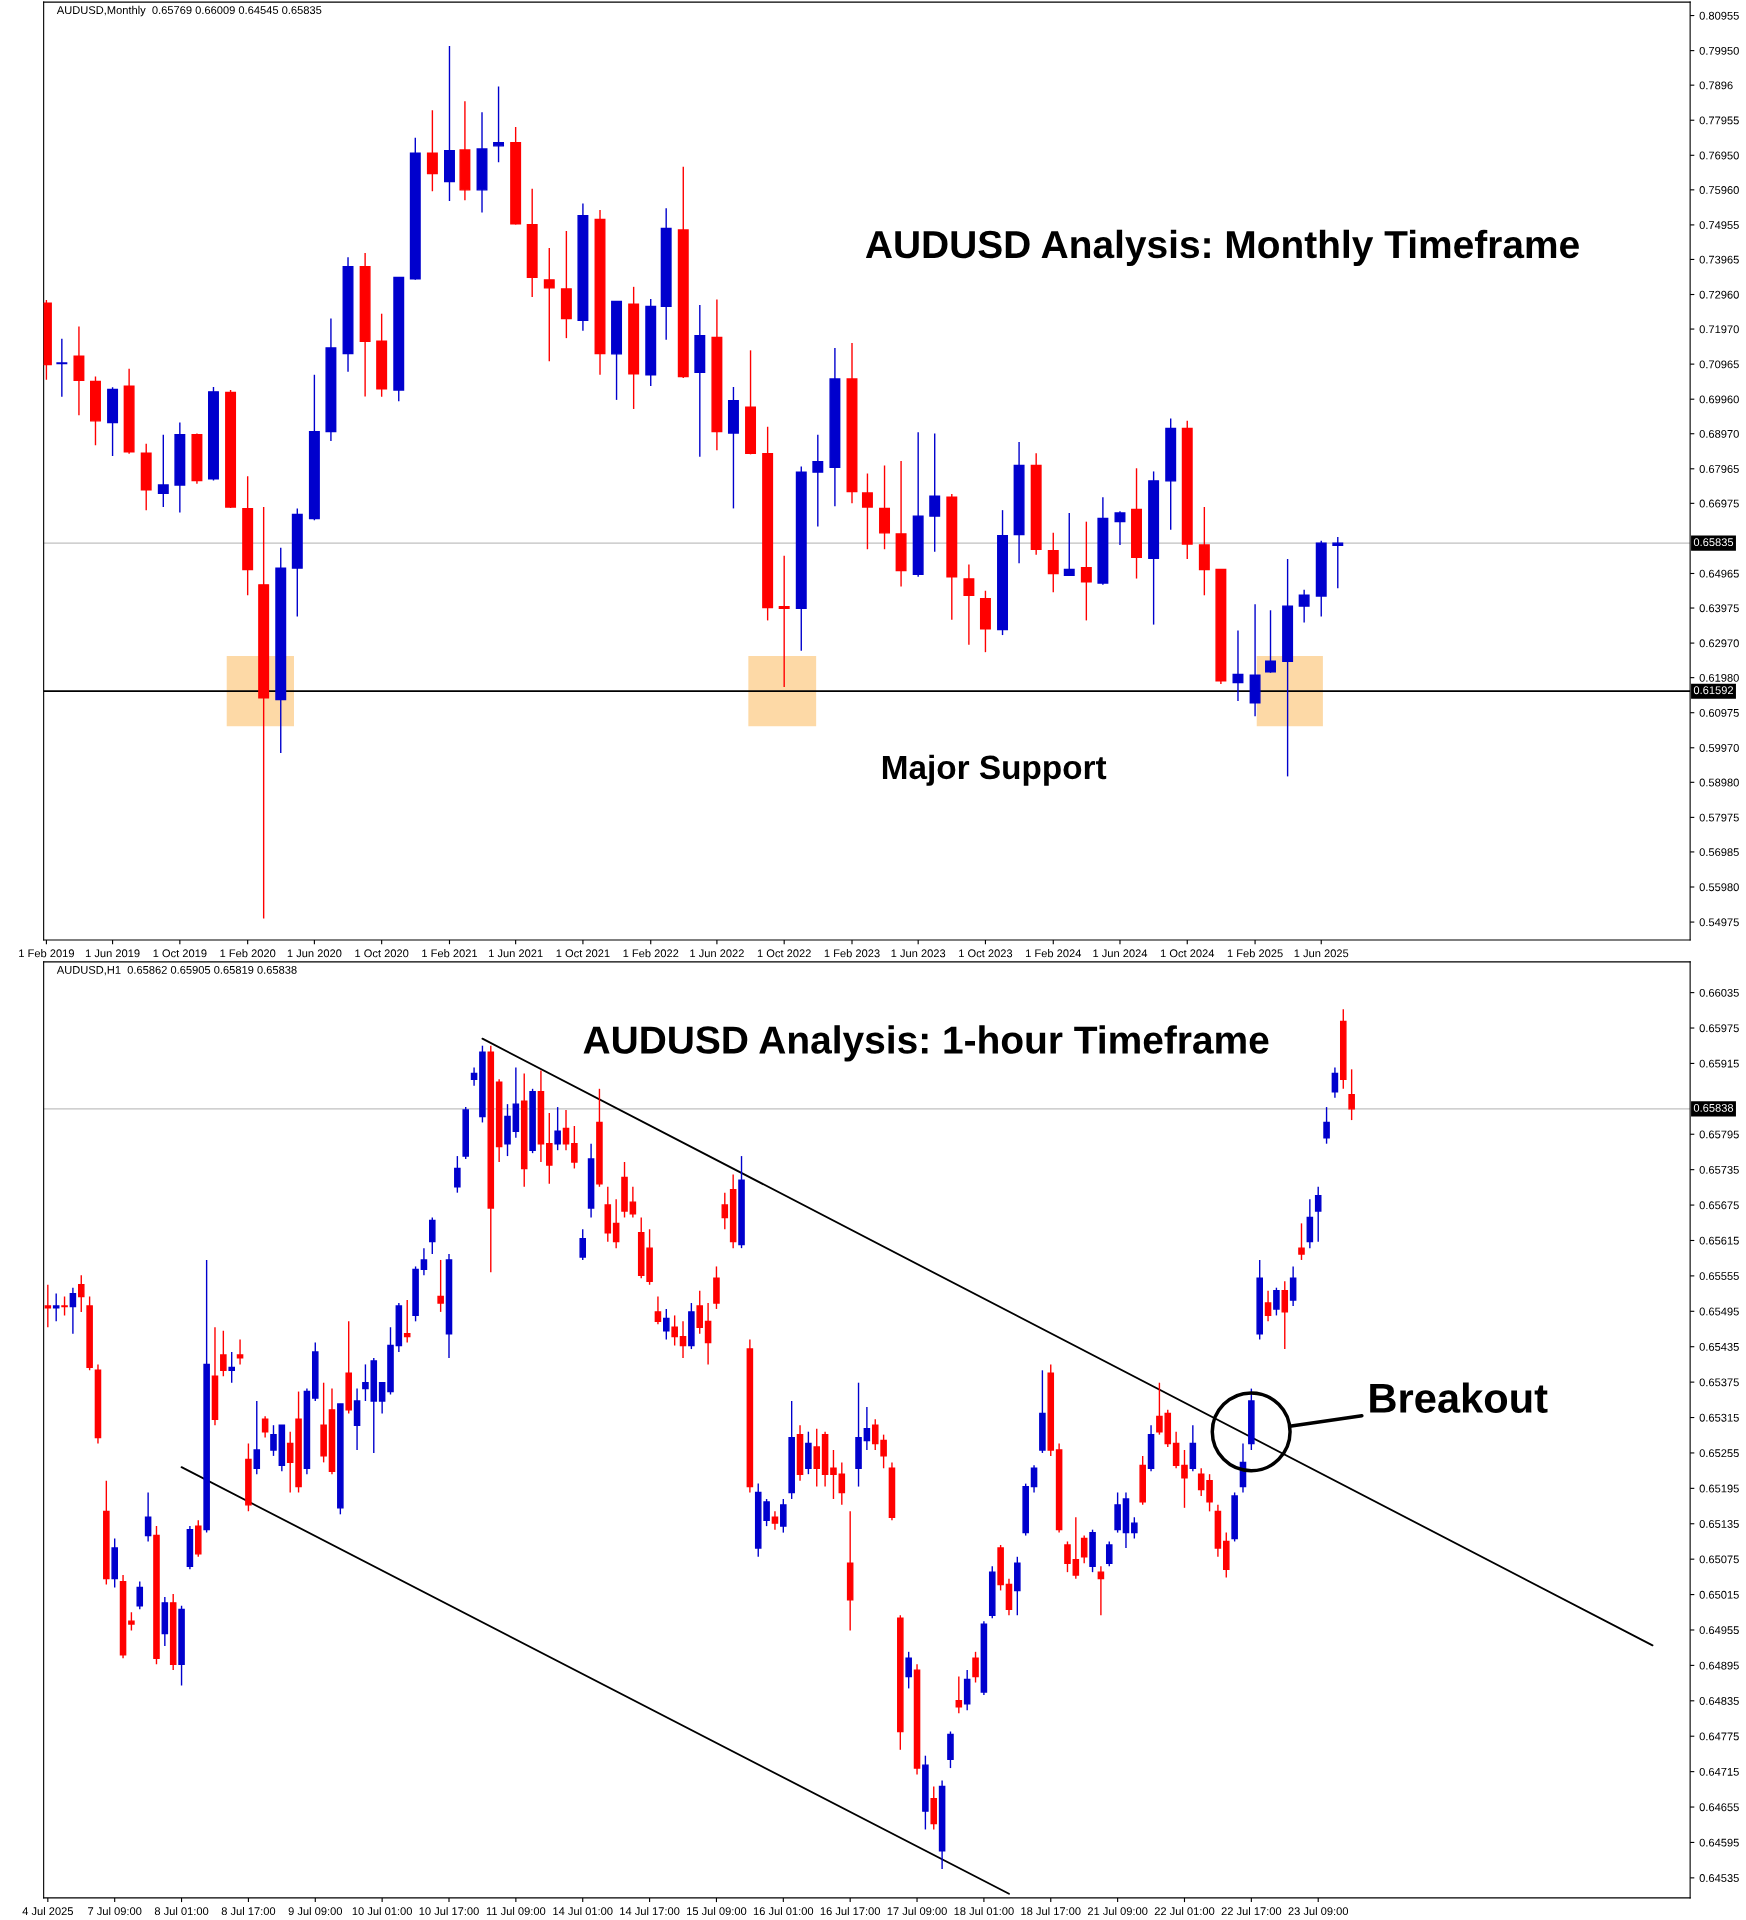  I want to click on x-tick-label: 1 Oct 2019, so click(180, 953).